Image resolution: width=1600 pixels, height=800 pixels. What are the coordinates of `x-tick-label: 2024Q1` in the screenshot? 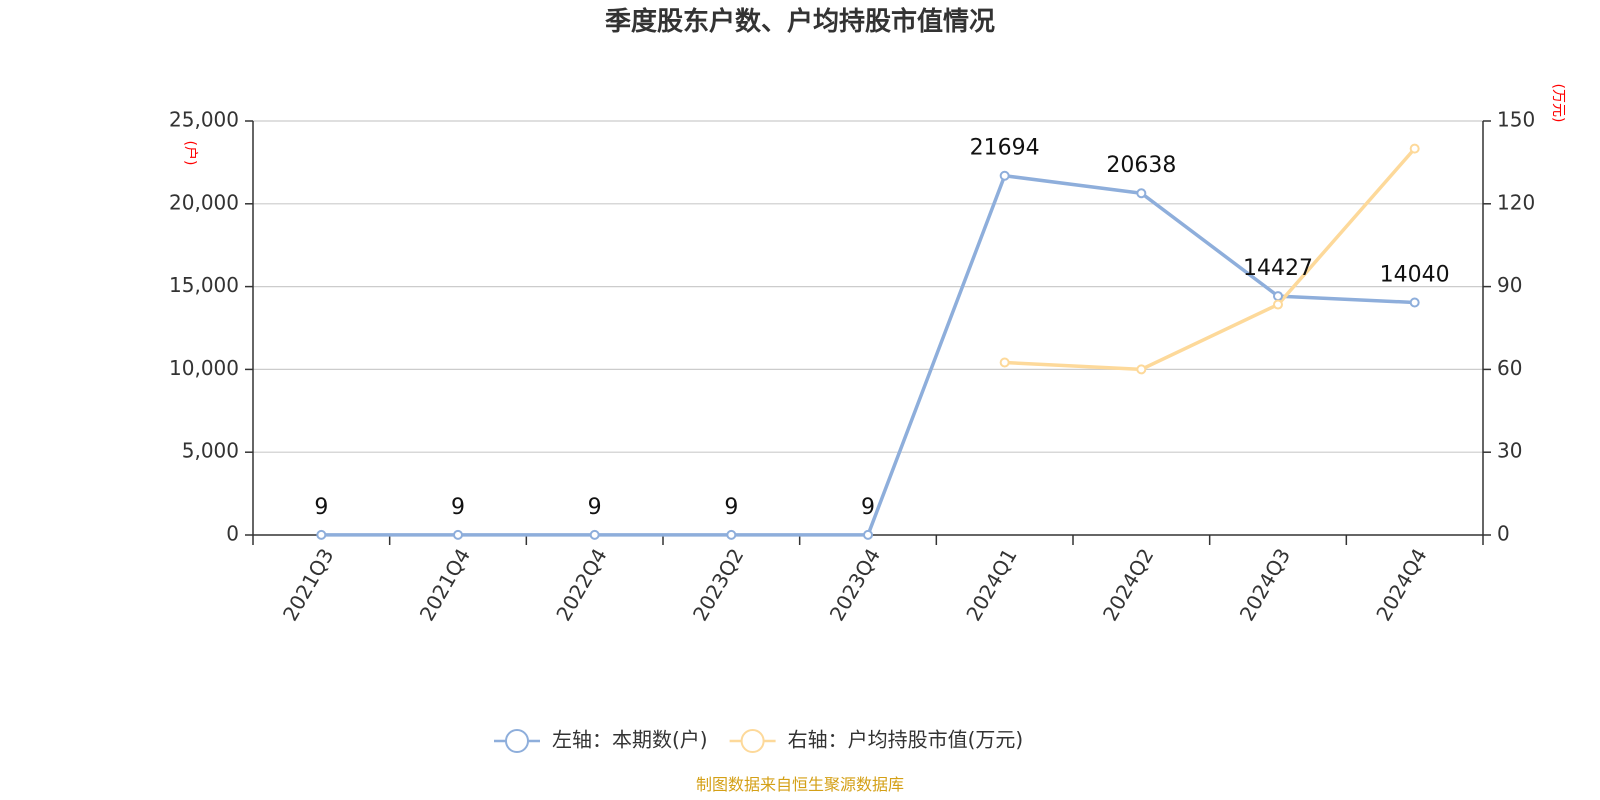 It's located at (991, 584).